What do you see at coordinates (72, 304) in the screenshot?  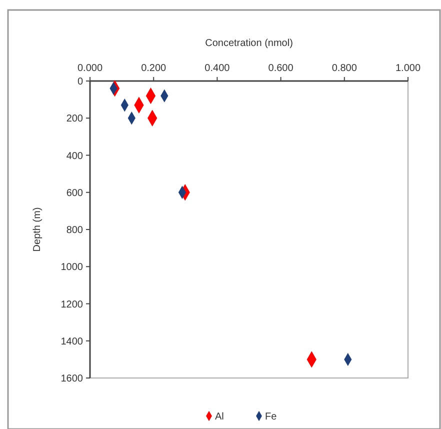 I see `y-tick-label: 1200` at bounding box center [72, 304].